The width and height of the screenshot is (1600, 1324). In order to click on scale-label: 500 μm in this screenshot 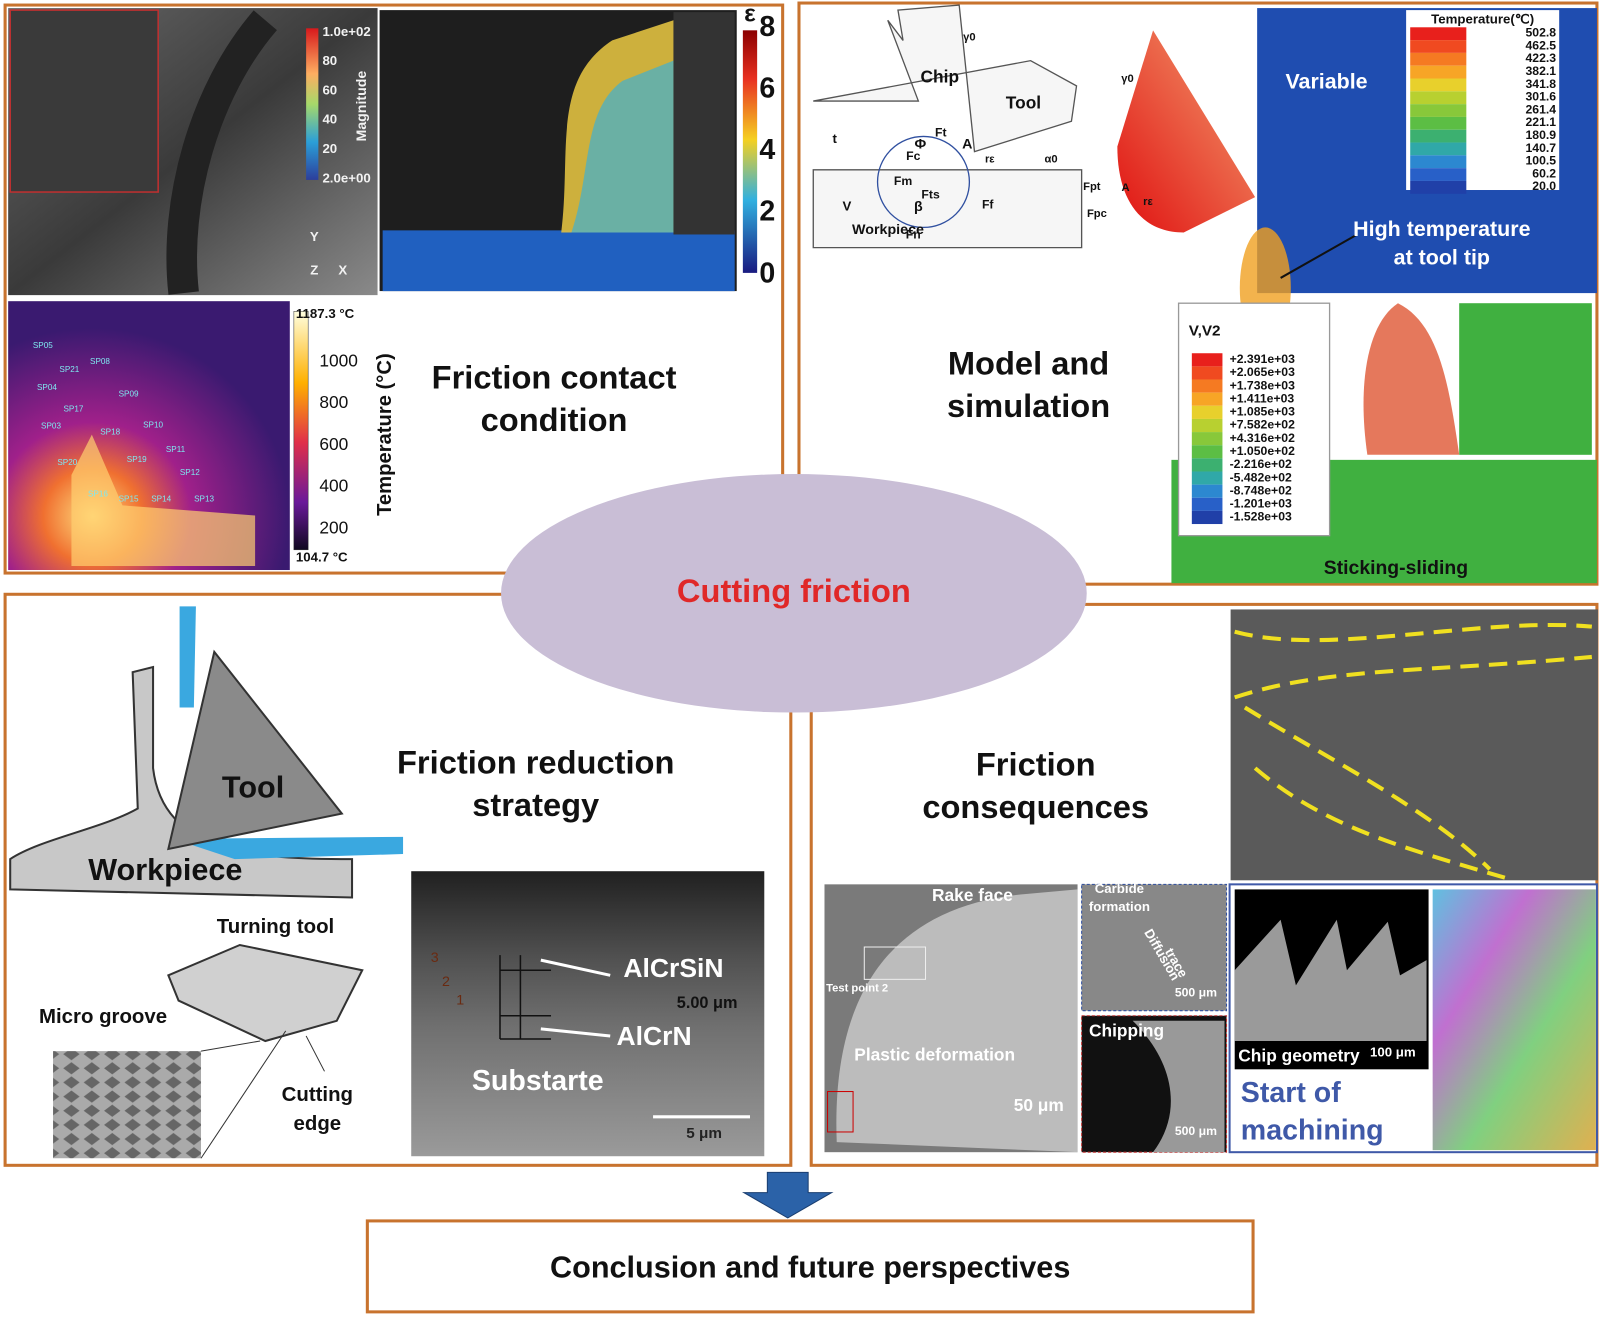, I will do `click(1196, 993)`.